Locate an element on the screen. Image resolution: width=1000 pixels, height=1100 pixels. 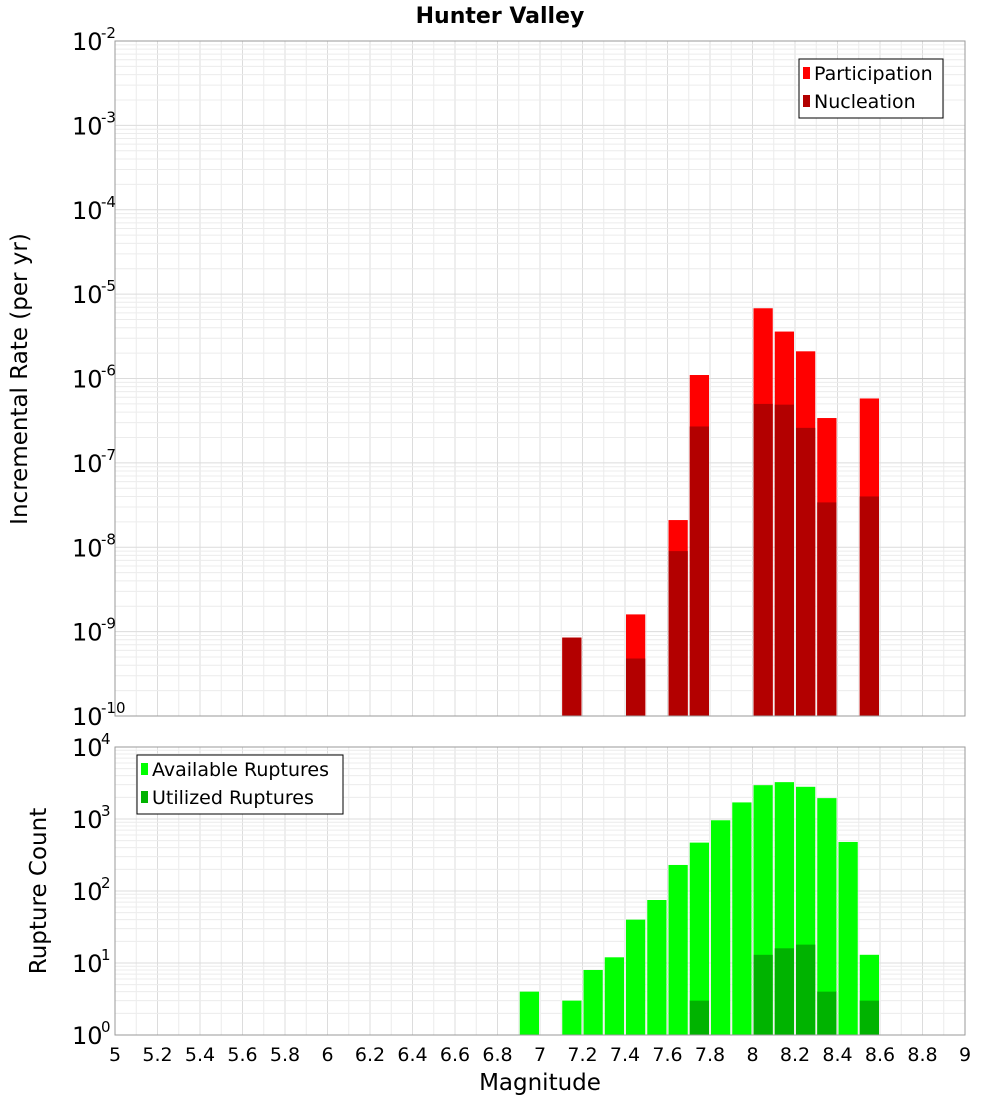
count-y-axis-label: Rupture Count is located at coordinates (39, 891).